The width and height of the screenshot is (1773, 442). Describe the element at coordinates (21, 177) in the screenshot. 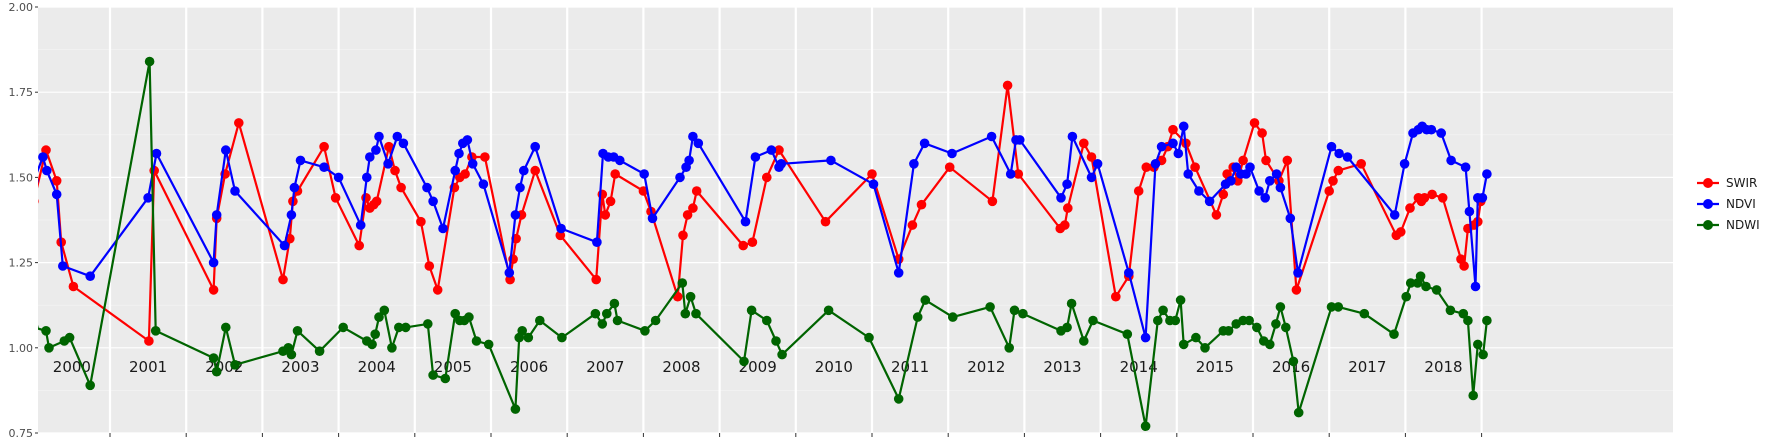

I see `y-tick-label: 1.50` at that location.